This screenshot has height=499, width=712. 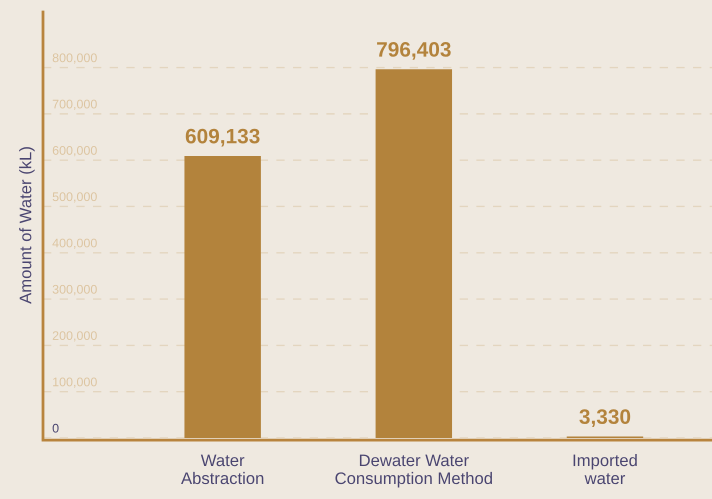 I want to click on data-label: 796,403, so click(x=414, y=51).